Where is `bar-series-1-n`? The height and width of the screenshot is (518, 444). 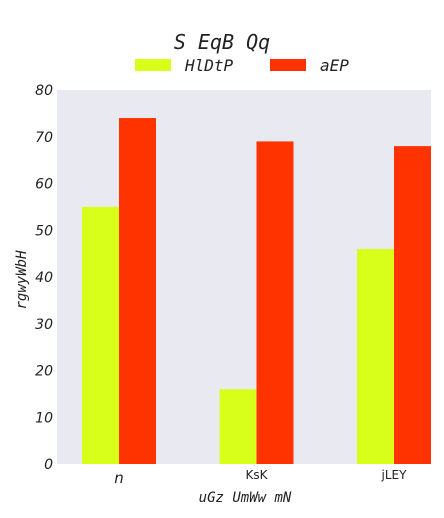 bar-series-1-n is located at coordinates (100, 335).